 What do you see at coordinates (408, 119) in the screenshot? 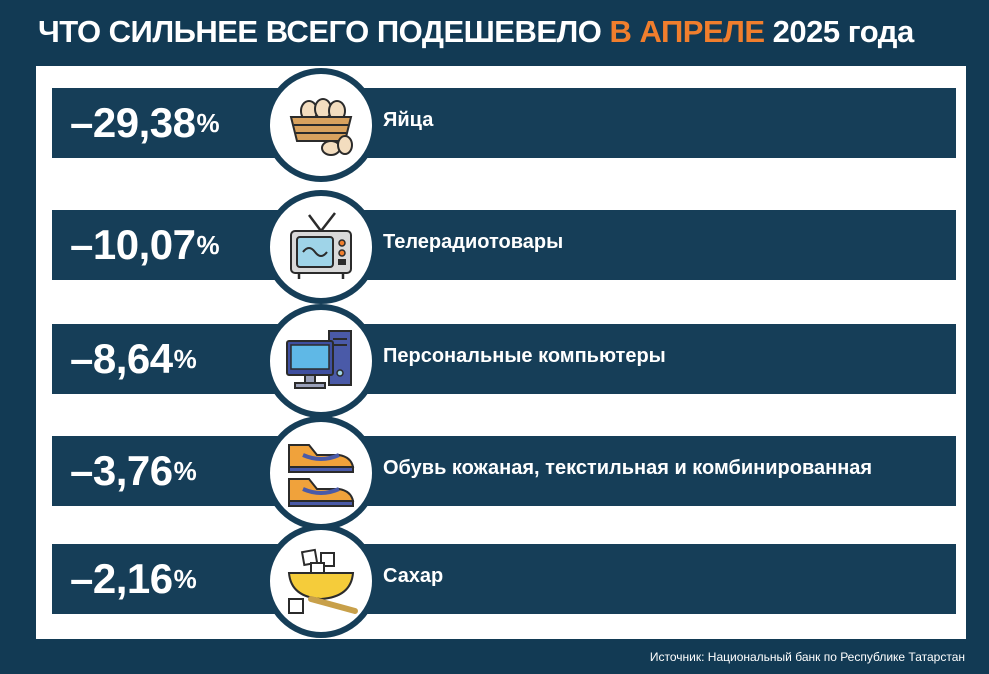
I see `category-label: Яйца` at bounding box center [408, 119].